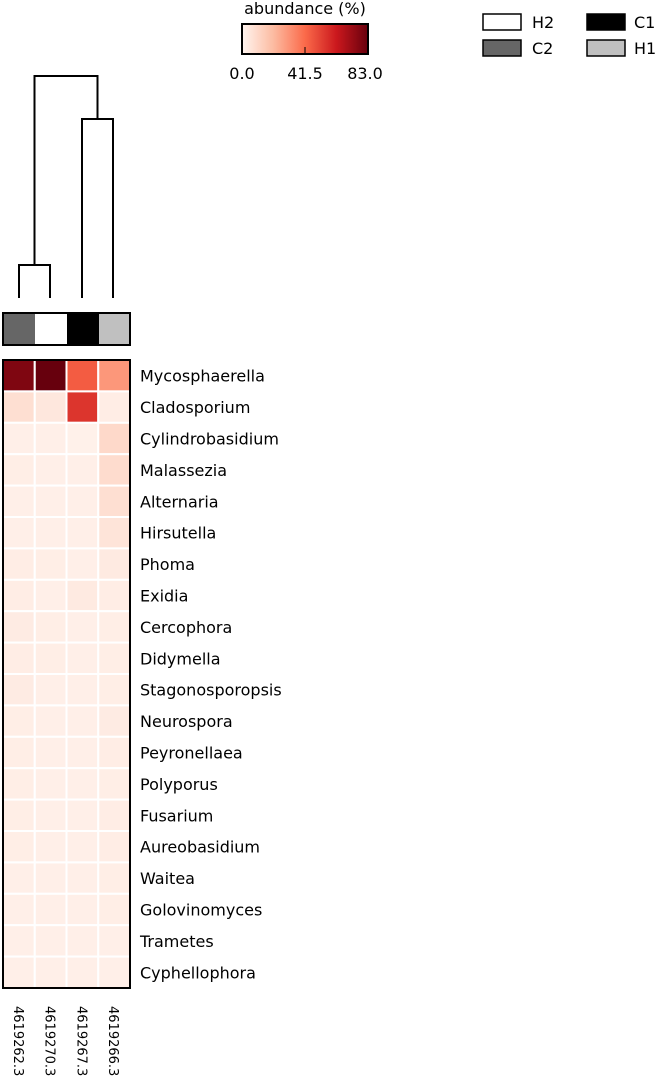 This screenshot has width=657, height=1079. Describe the element at coordinates (200, 847) in the screenshot. I see `row-label: Aureobasidium` at that location.